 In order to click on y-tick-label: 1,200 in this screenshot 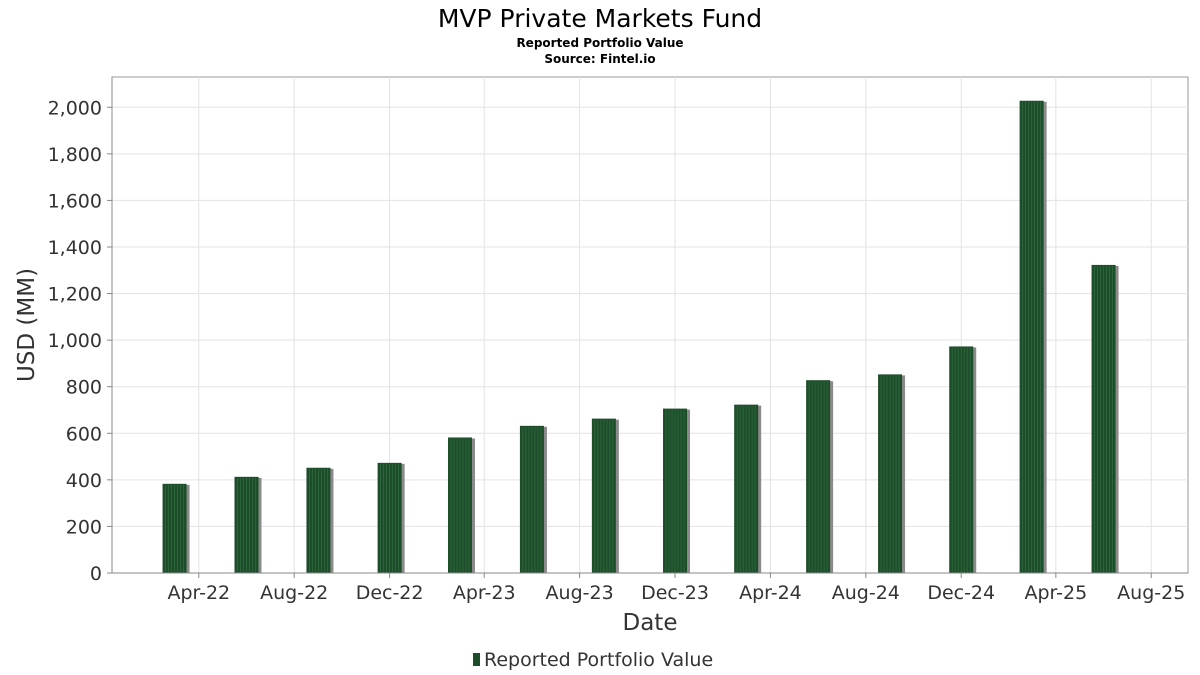, I will do `click(75, 295)`.